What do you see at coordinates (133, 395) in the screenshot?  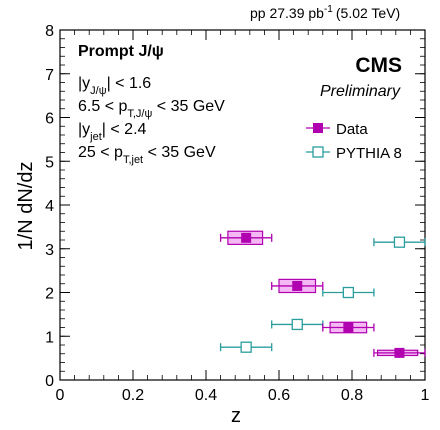 I see `x-tick-label: 0.2` at bounding box center [133, 395].